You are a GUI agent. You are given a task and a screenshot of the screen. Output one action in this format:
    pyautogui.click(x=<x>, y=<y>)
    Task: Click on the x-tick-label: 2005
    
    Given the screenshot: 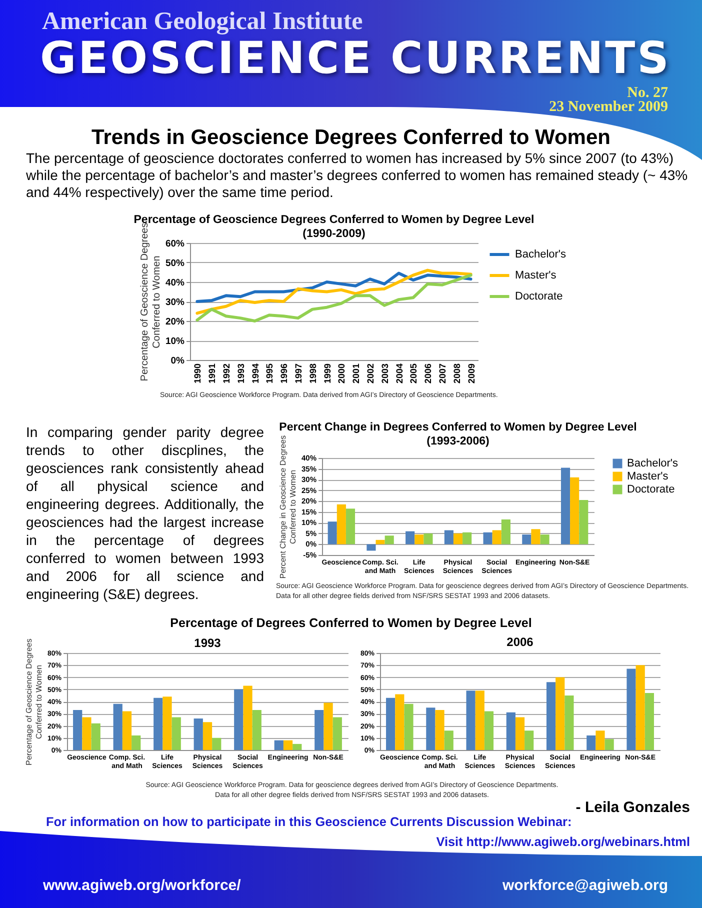 What is the action you would take?
    pyautogui.click(x=413, y=374)
    